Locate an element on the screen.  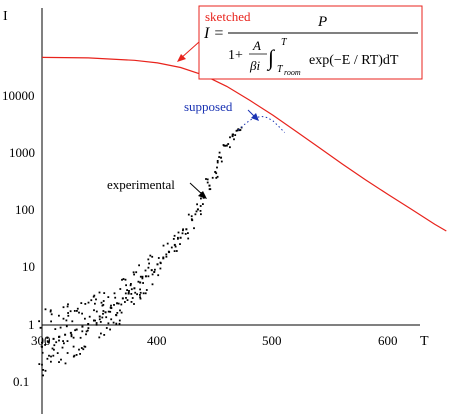
equation-beta-i: βi is located at coordinates (254, 65).